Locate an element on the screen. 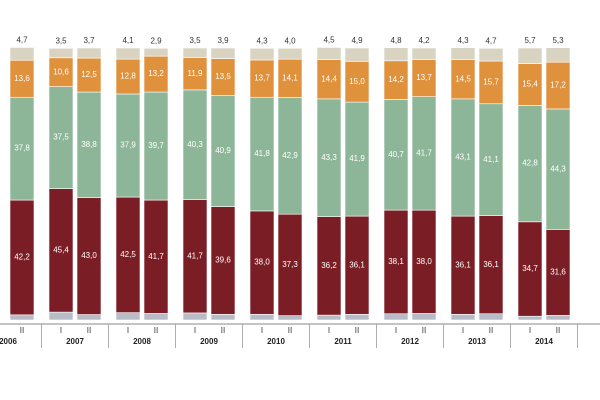 The height and width of the screenshot is (400, 600). value-label: 43,1 is located at coordinates (463, 157).